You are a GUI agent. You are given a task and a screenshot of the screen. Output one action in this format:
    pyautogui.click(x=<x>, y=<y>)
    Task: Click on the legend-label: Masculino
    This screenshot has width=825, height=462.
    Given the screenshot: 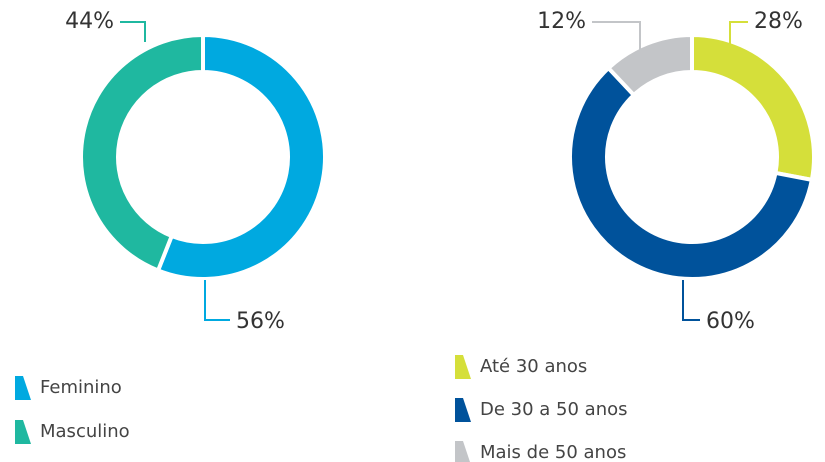 What is the action you would take?
    pyautogui.click(x=85, y=431)
    